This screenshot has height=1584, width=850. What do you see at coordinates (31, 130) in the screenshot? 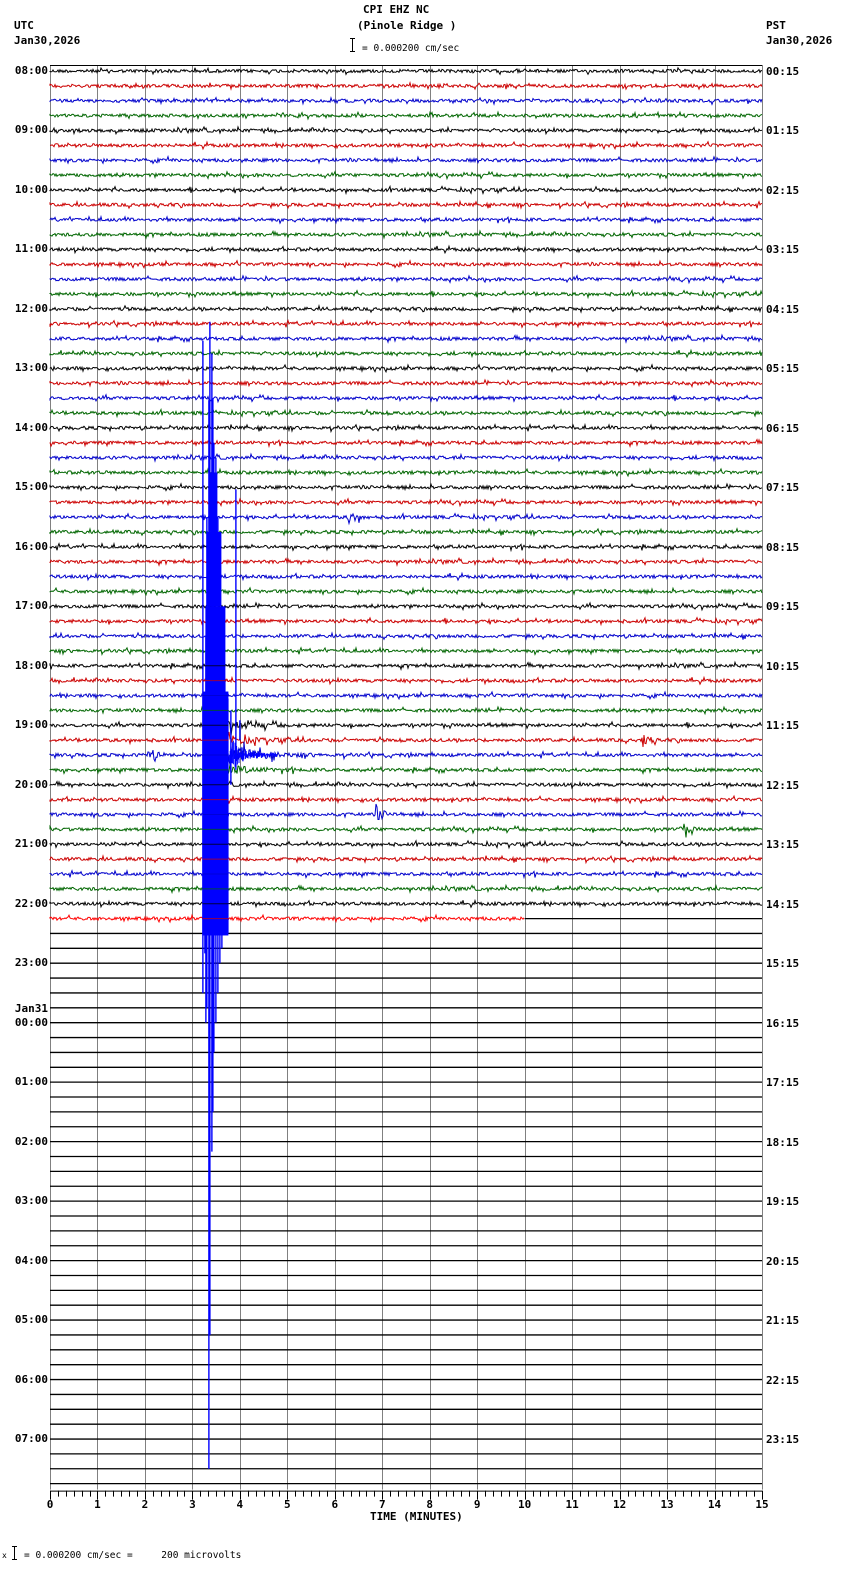
I see `utc-hour-label: 09:00` at bounding box center [31, 130].